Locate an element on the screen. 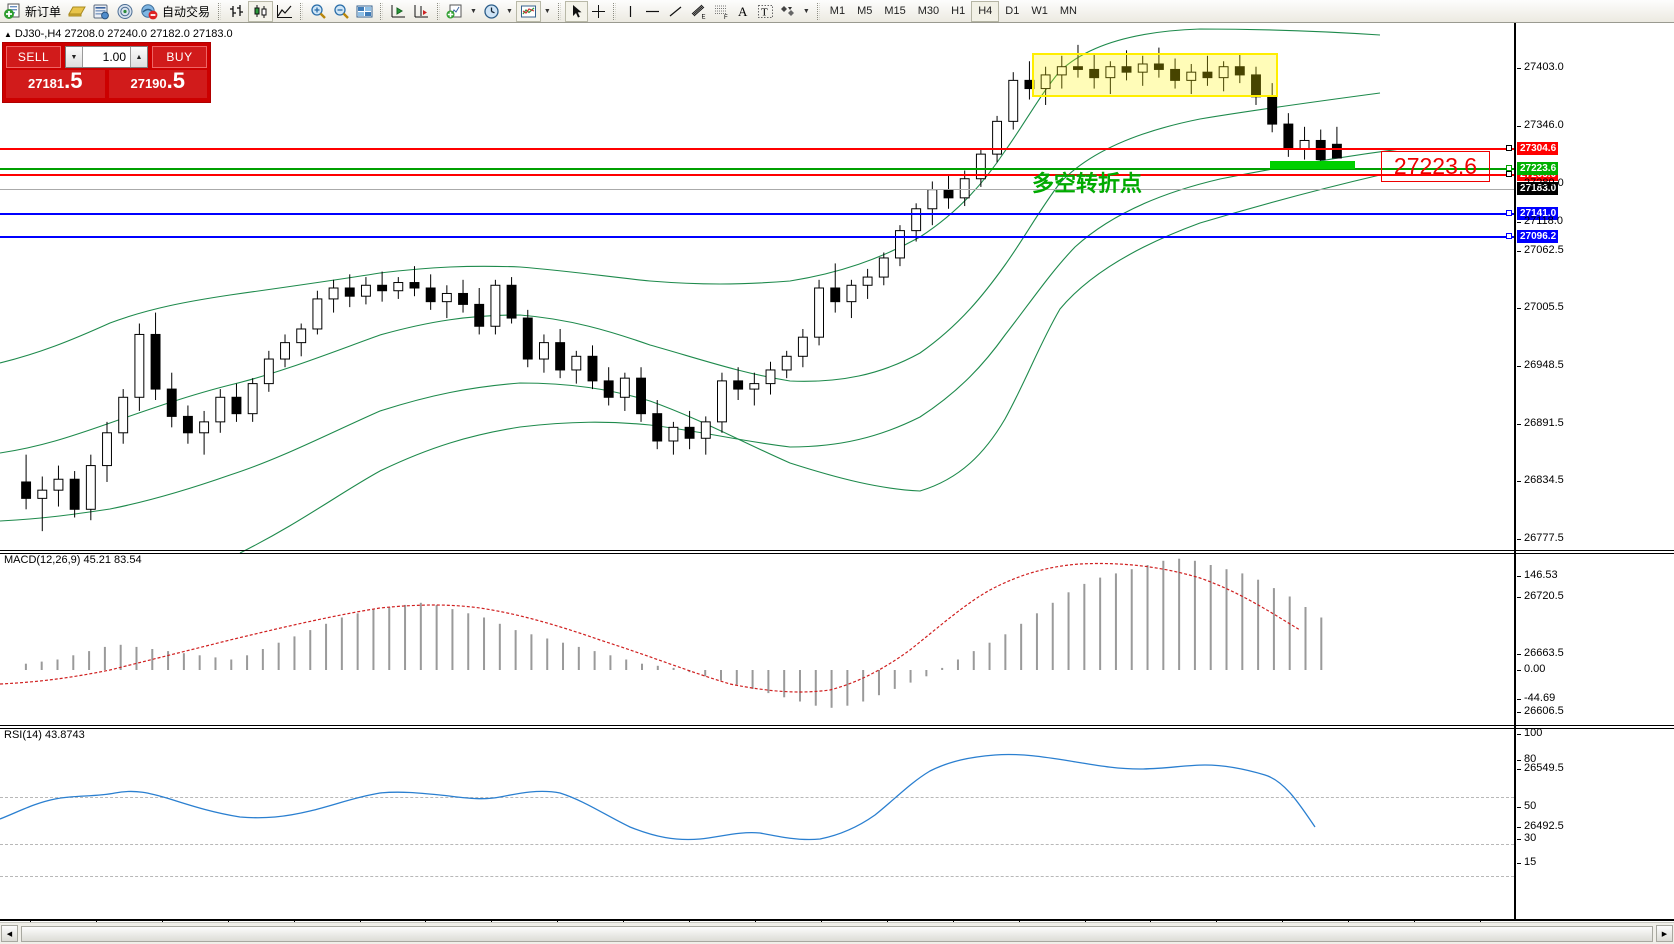  periods-dropdown-caret: ▼ is located at coordinates (509, 11).